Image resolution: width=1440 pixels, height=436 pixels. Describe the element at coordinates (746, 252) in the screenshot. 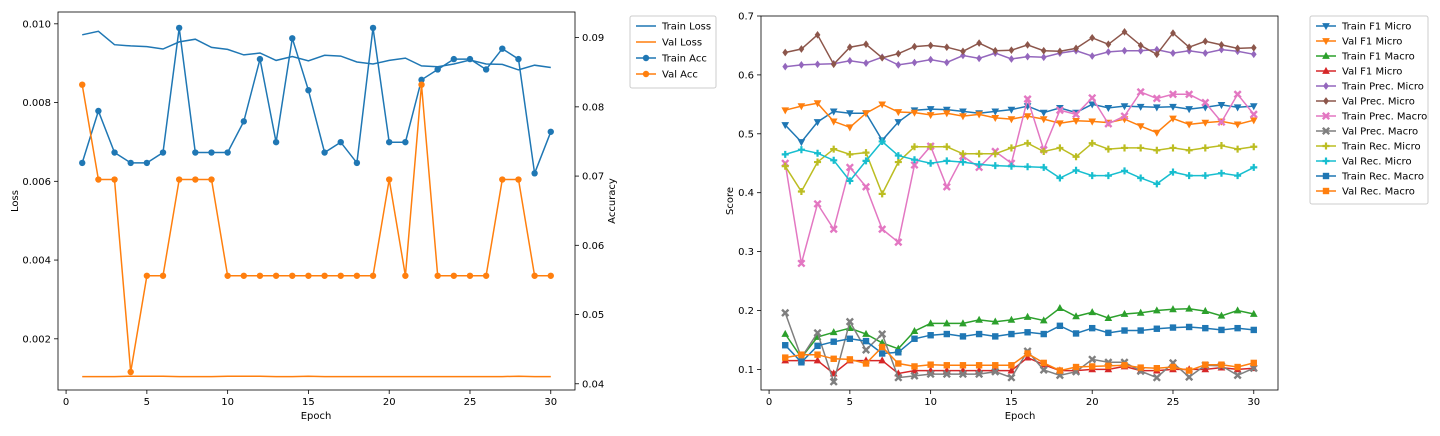

I see `y-tick-label: 0.3` at that location.